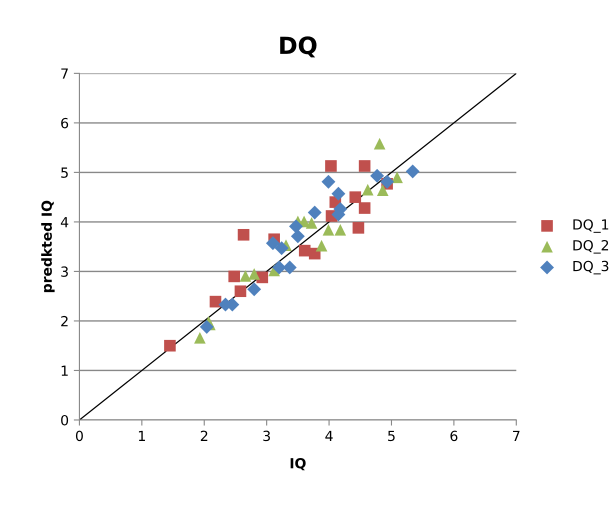 The width and height of the screenshot is (611, 506). What do you see at coordinates (64, 123) in the screenshot?
I see `y-tick-label: 6` at bounding box center [64, 123].